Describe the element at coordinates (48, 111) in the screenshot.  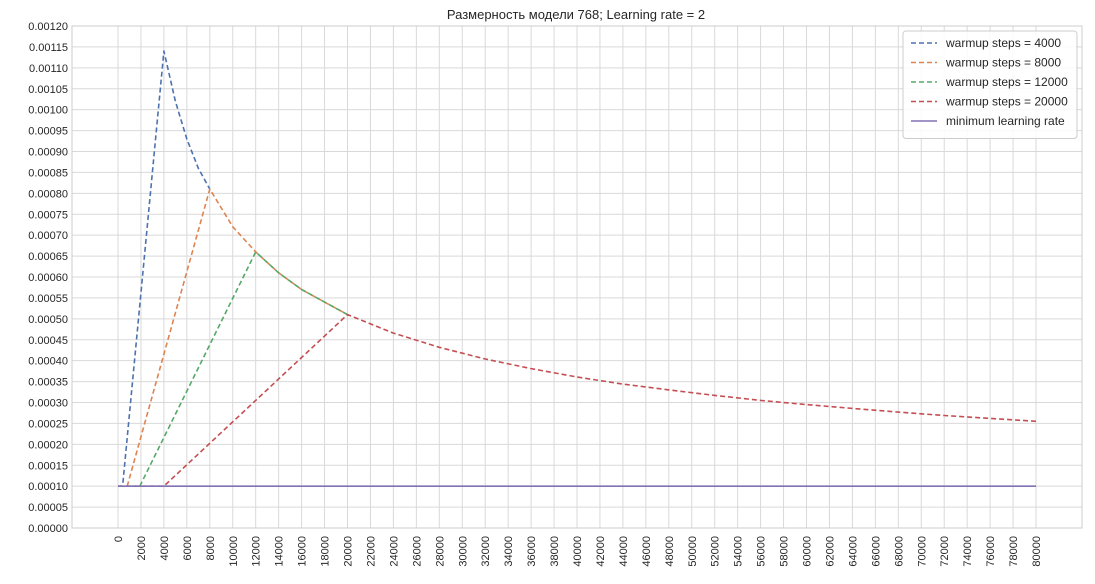
I see `y-tick-label: 0.00100` at that location.